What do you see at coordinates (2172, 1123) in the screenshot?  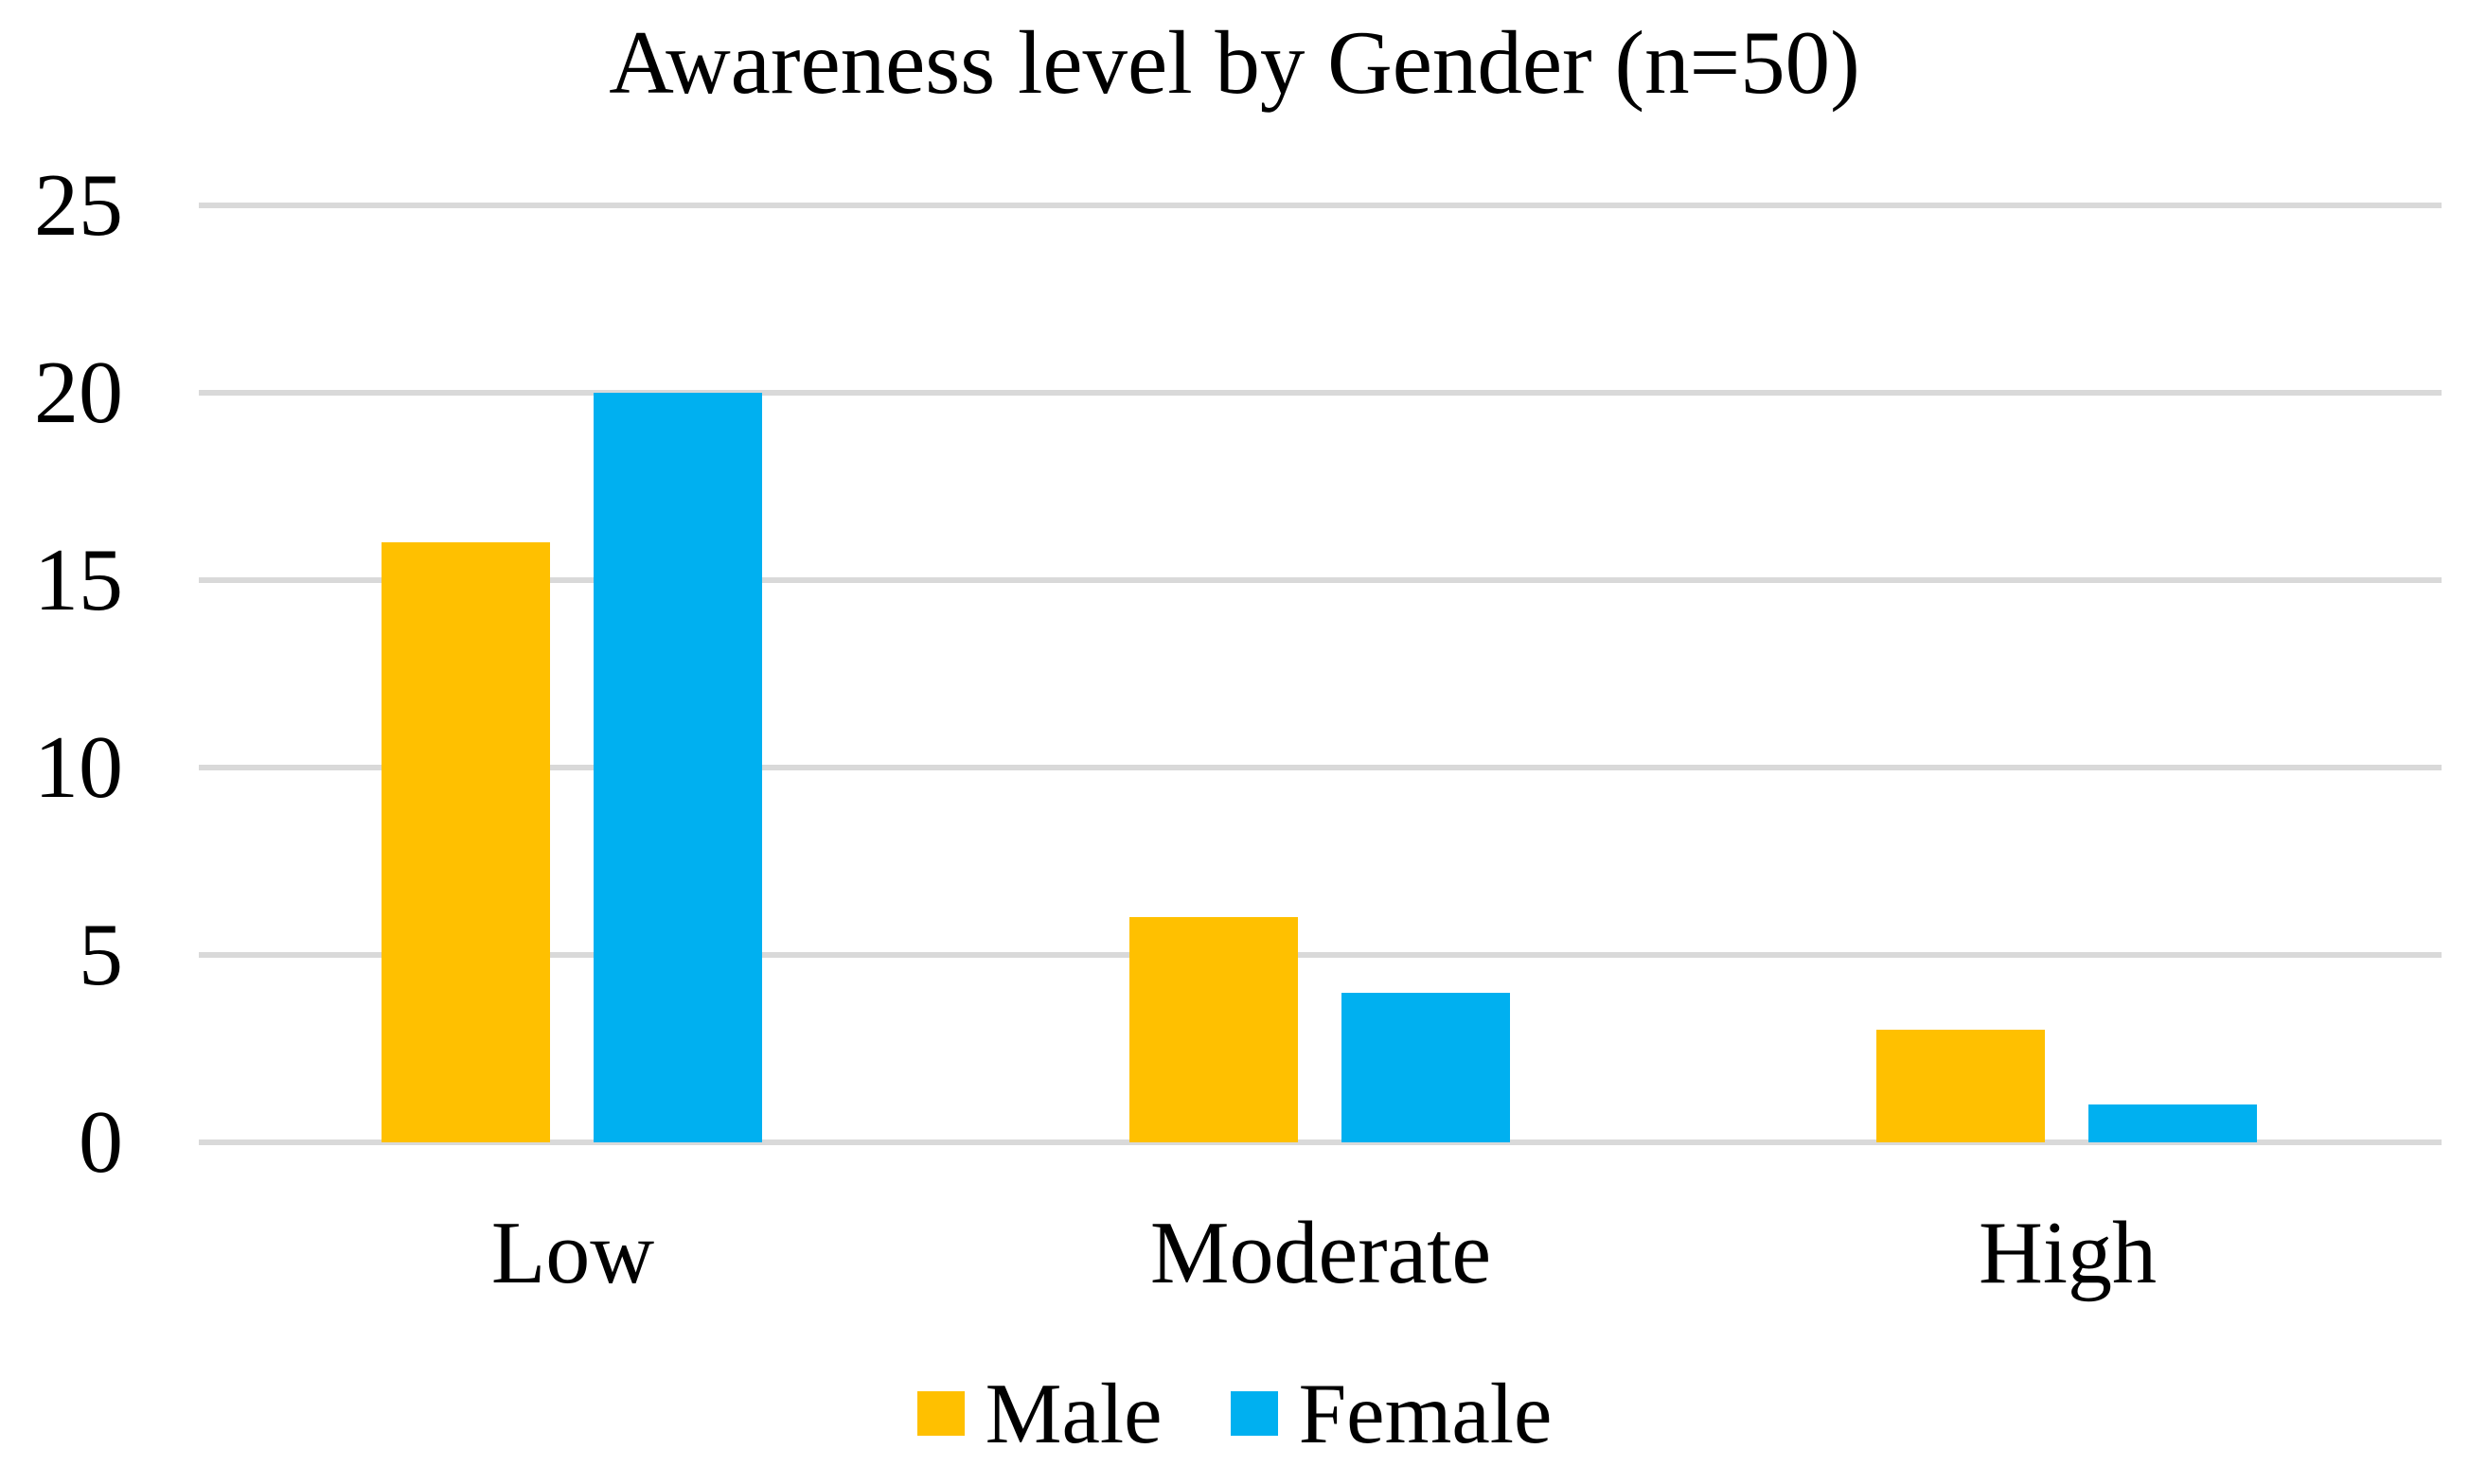 I see `bar-female-high` at bounding box center [2172, 1123].